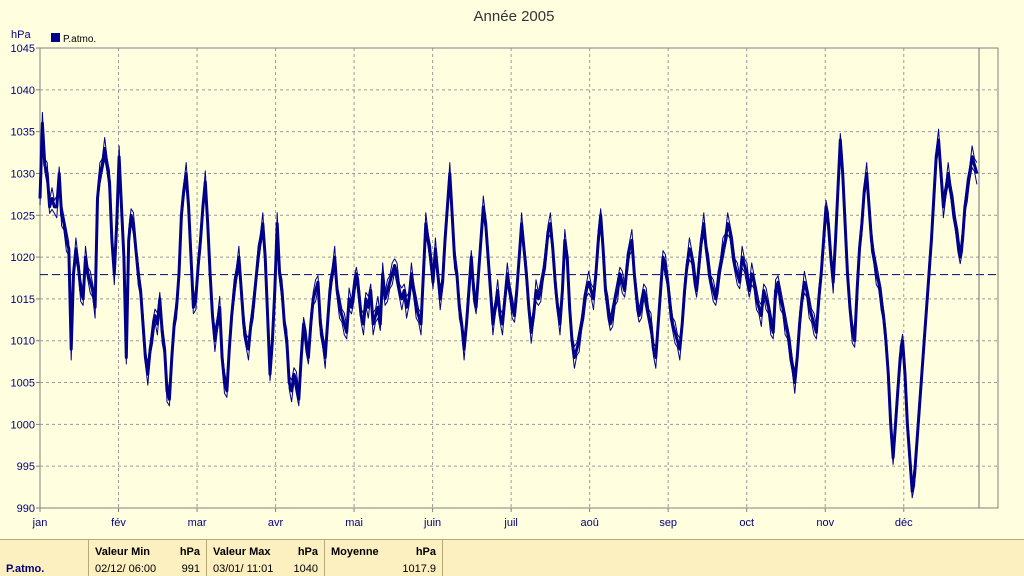 The height and width of the screenshot is (576, 1024). Describe the element at coordinates (825, 523) in the screenshot. I see `x-tick-label: nov` at that location.